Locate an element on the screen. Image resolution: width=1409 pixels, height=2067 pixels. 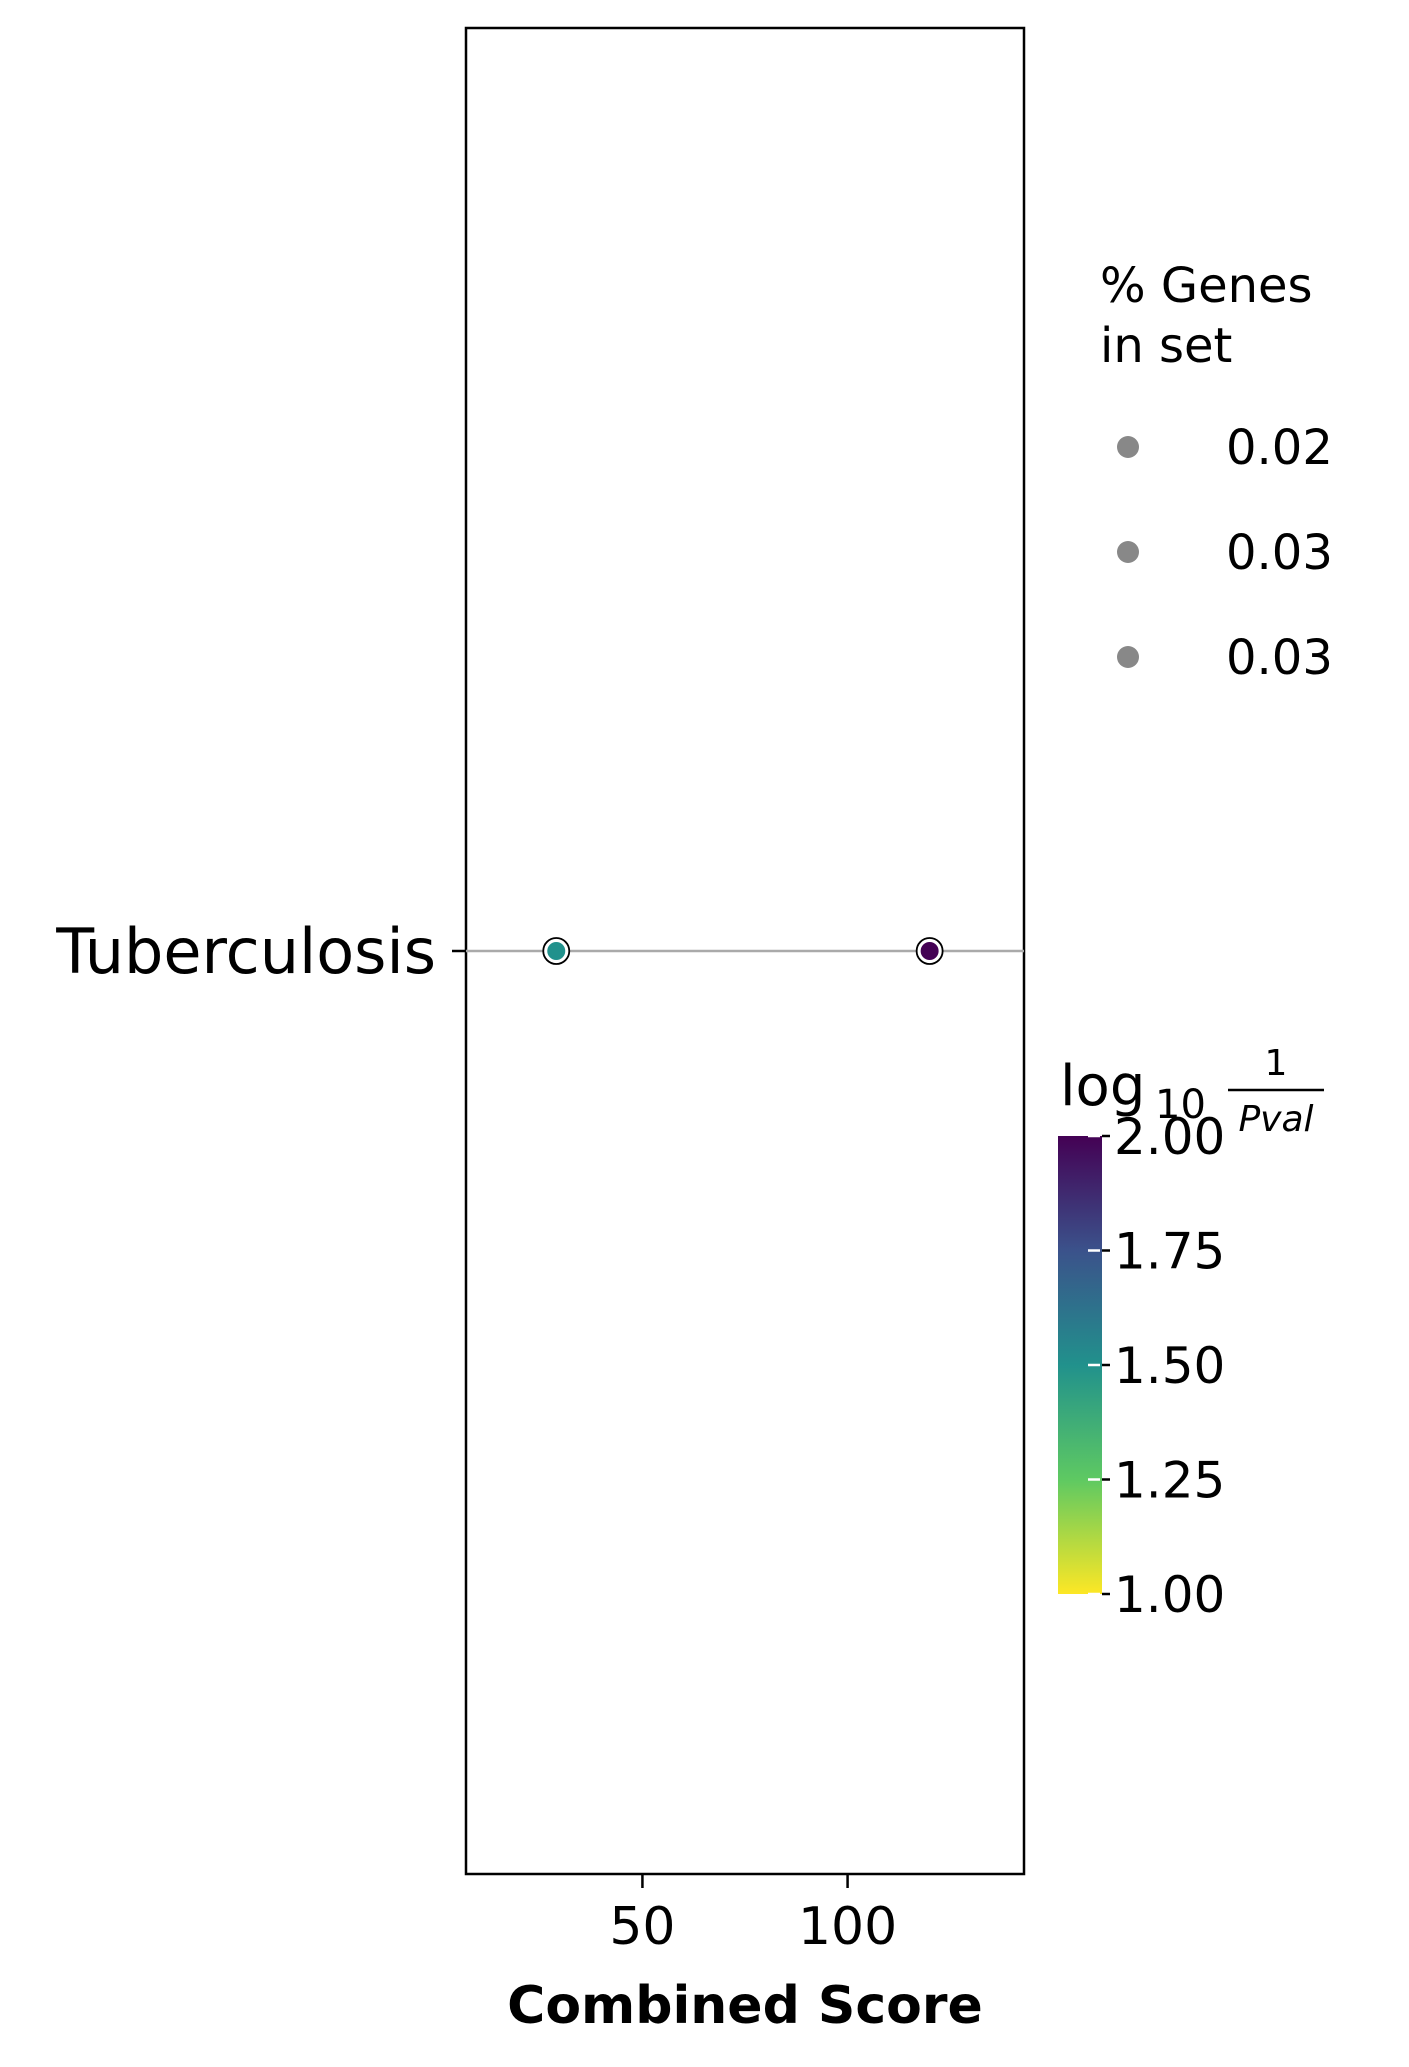
y-axis: Tuberculosis is located at coordinates (260, 951).